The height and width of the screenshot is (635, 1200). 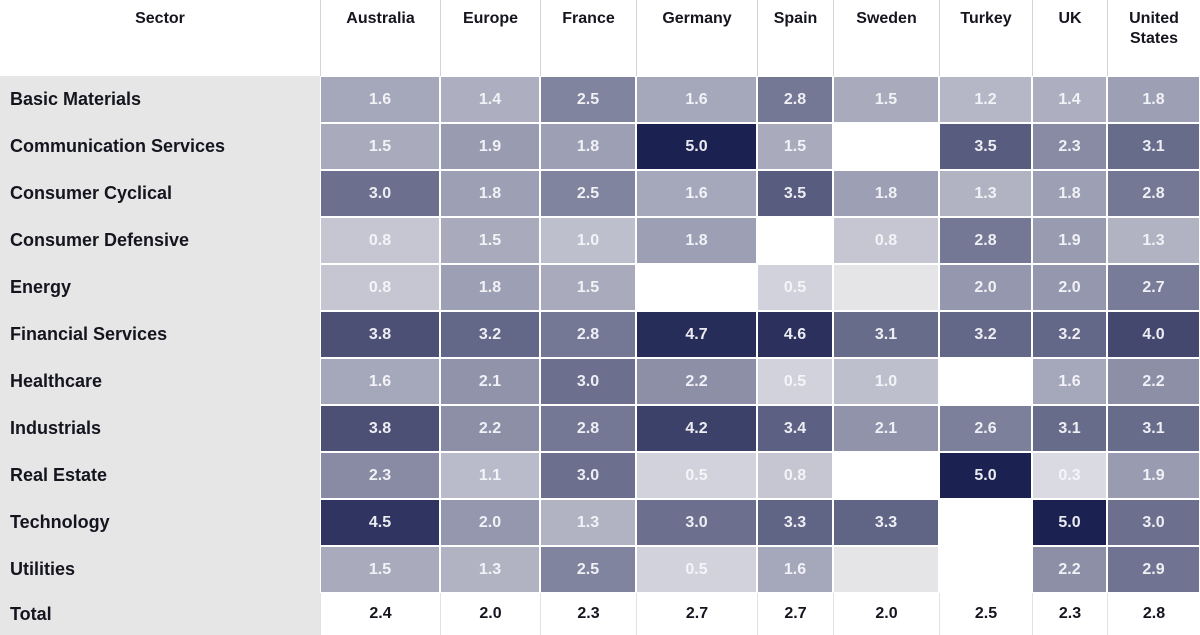 I want to click on sector-label-financial-services: Financial Services, so click(x=160, y=334).